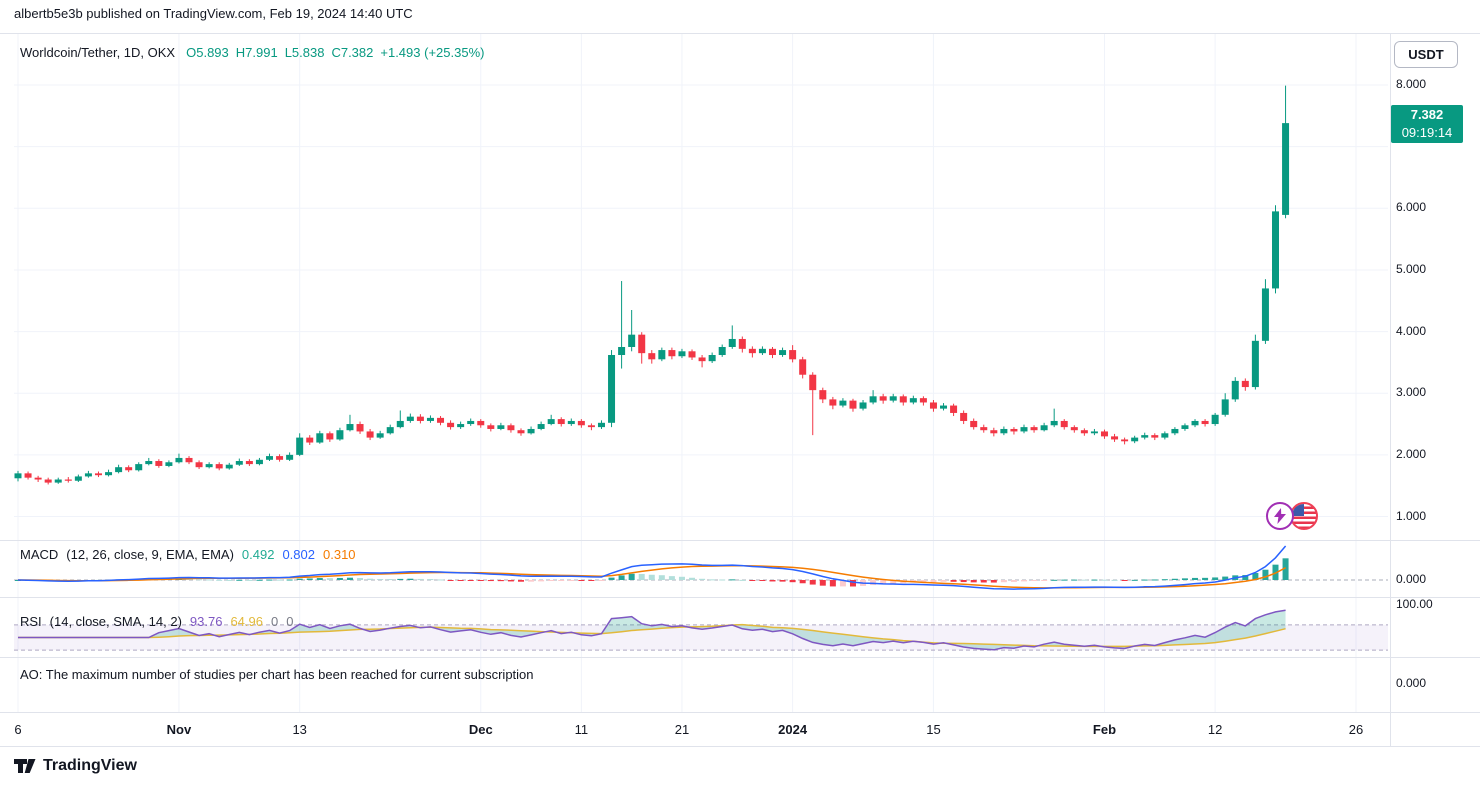 The height and width of the screenshot is (792, 1480). I want to click on axis-label: 5.000, so click(1411, 268).